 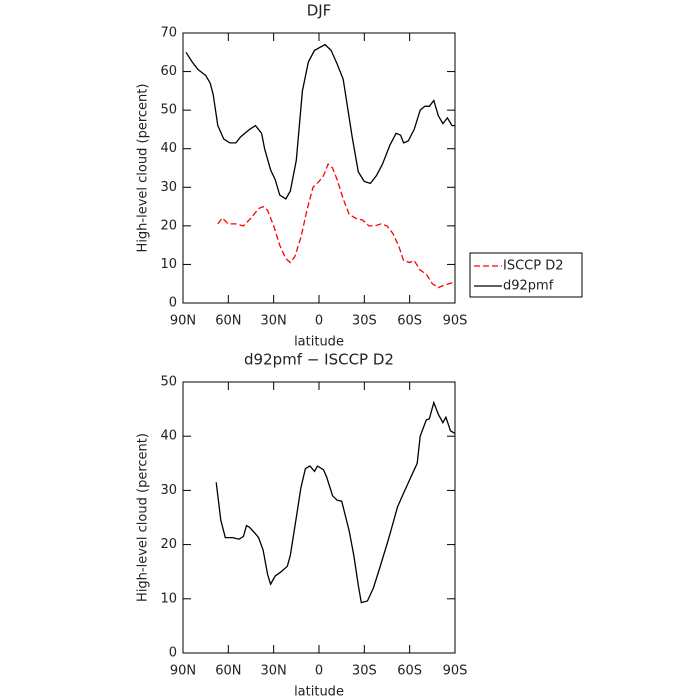 What do you see at coordinates (526, 275) in the screenshot?
I see `legend-box` at bounding box center [526, 275].